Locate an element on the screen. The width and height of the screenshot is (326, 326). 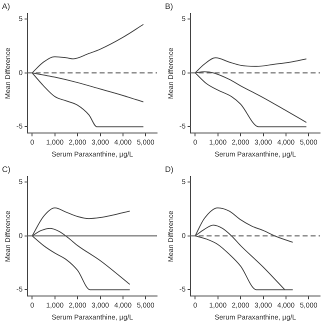
chart-title: C) is located at coordinates (6, 169).